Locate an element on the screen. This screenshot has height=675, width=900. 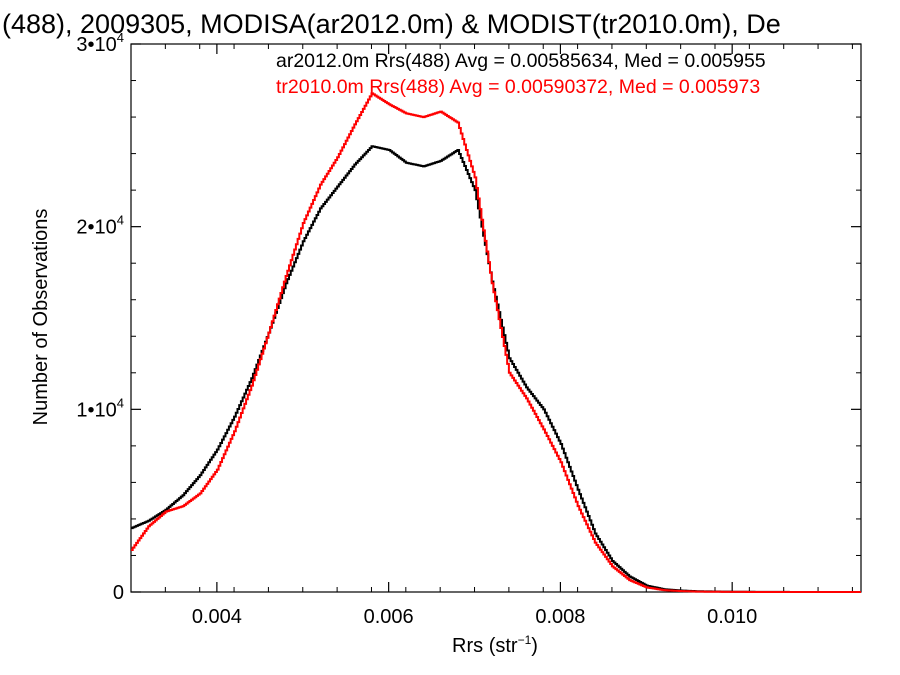
y-tick-mantissa: 1•10 is located at coordinates (96, 410).